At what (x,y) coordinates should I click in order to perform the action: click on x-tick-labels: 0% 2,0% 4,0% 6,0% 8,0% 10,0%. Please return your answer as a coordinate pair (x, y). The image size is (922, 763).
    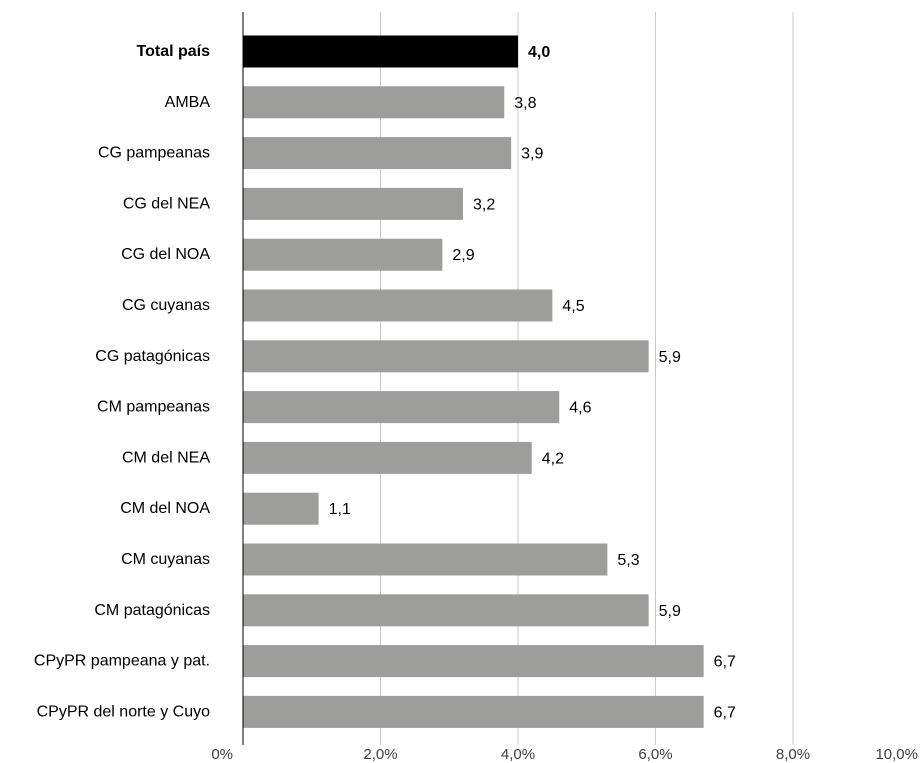
    Looking at the image, I should click on (564, 754).